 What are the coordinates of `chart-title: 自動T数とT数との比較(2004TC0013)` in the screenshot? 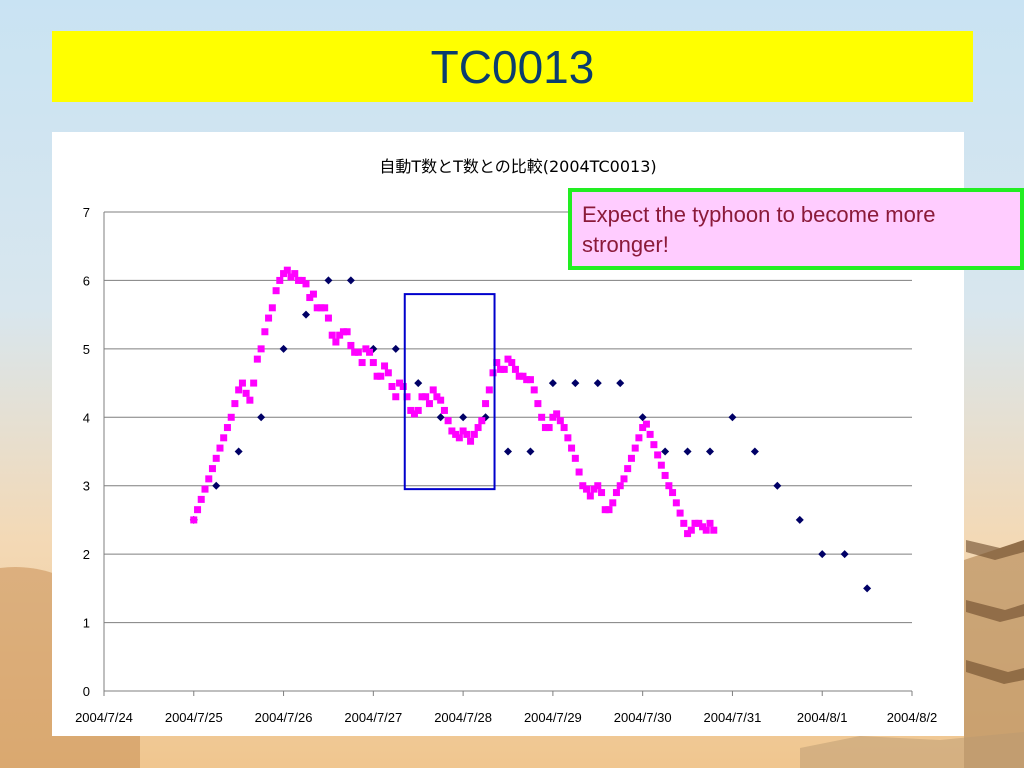 It's located at (517, 166).